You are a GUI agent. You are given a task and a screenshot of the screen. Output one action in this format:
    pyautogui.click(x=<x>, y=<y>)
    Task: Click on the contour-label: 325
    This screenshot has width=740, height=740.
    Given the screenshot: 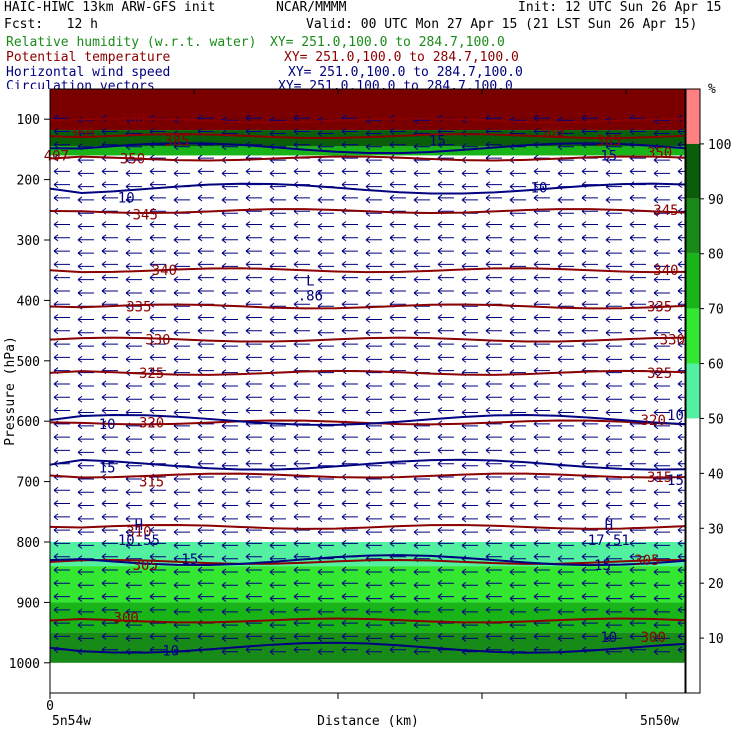 What is the action you would take?
    pyautogui.click(x=151, y=374)
    